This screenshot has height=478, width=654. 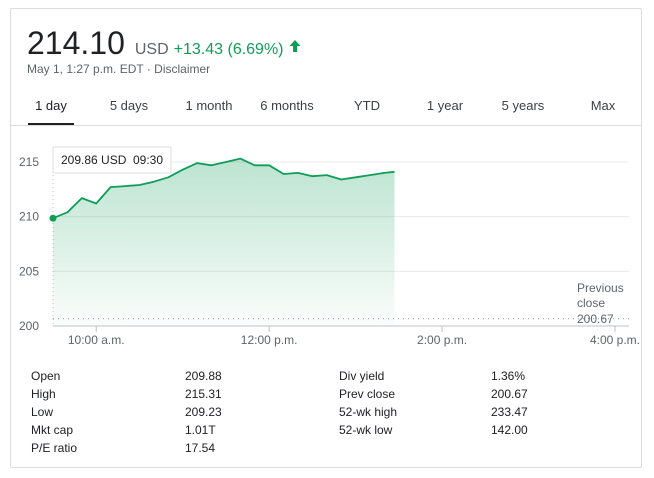 I want to click on price-line, so click(x=223, y=188).